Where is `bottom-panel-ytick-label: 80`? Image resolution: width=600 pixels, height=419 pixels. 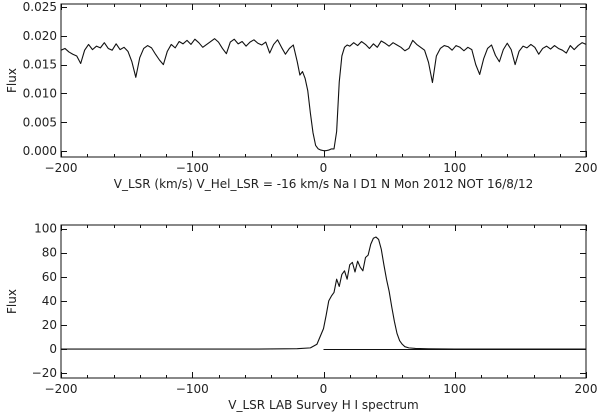
bottom-panel-ytick-label: 80 is located at coordinates (49, 253).